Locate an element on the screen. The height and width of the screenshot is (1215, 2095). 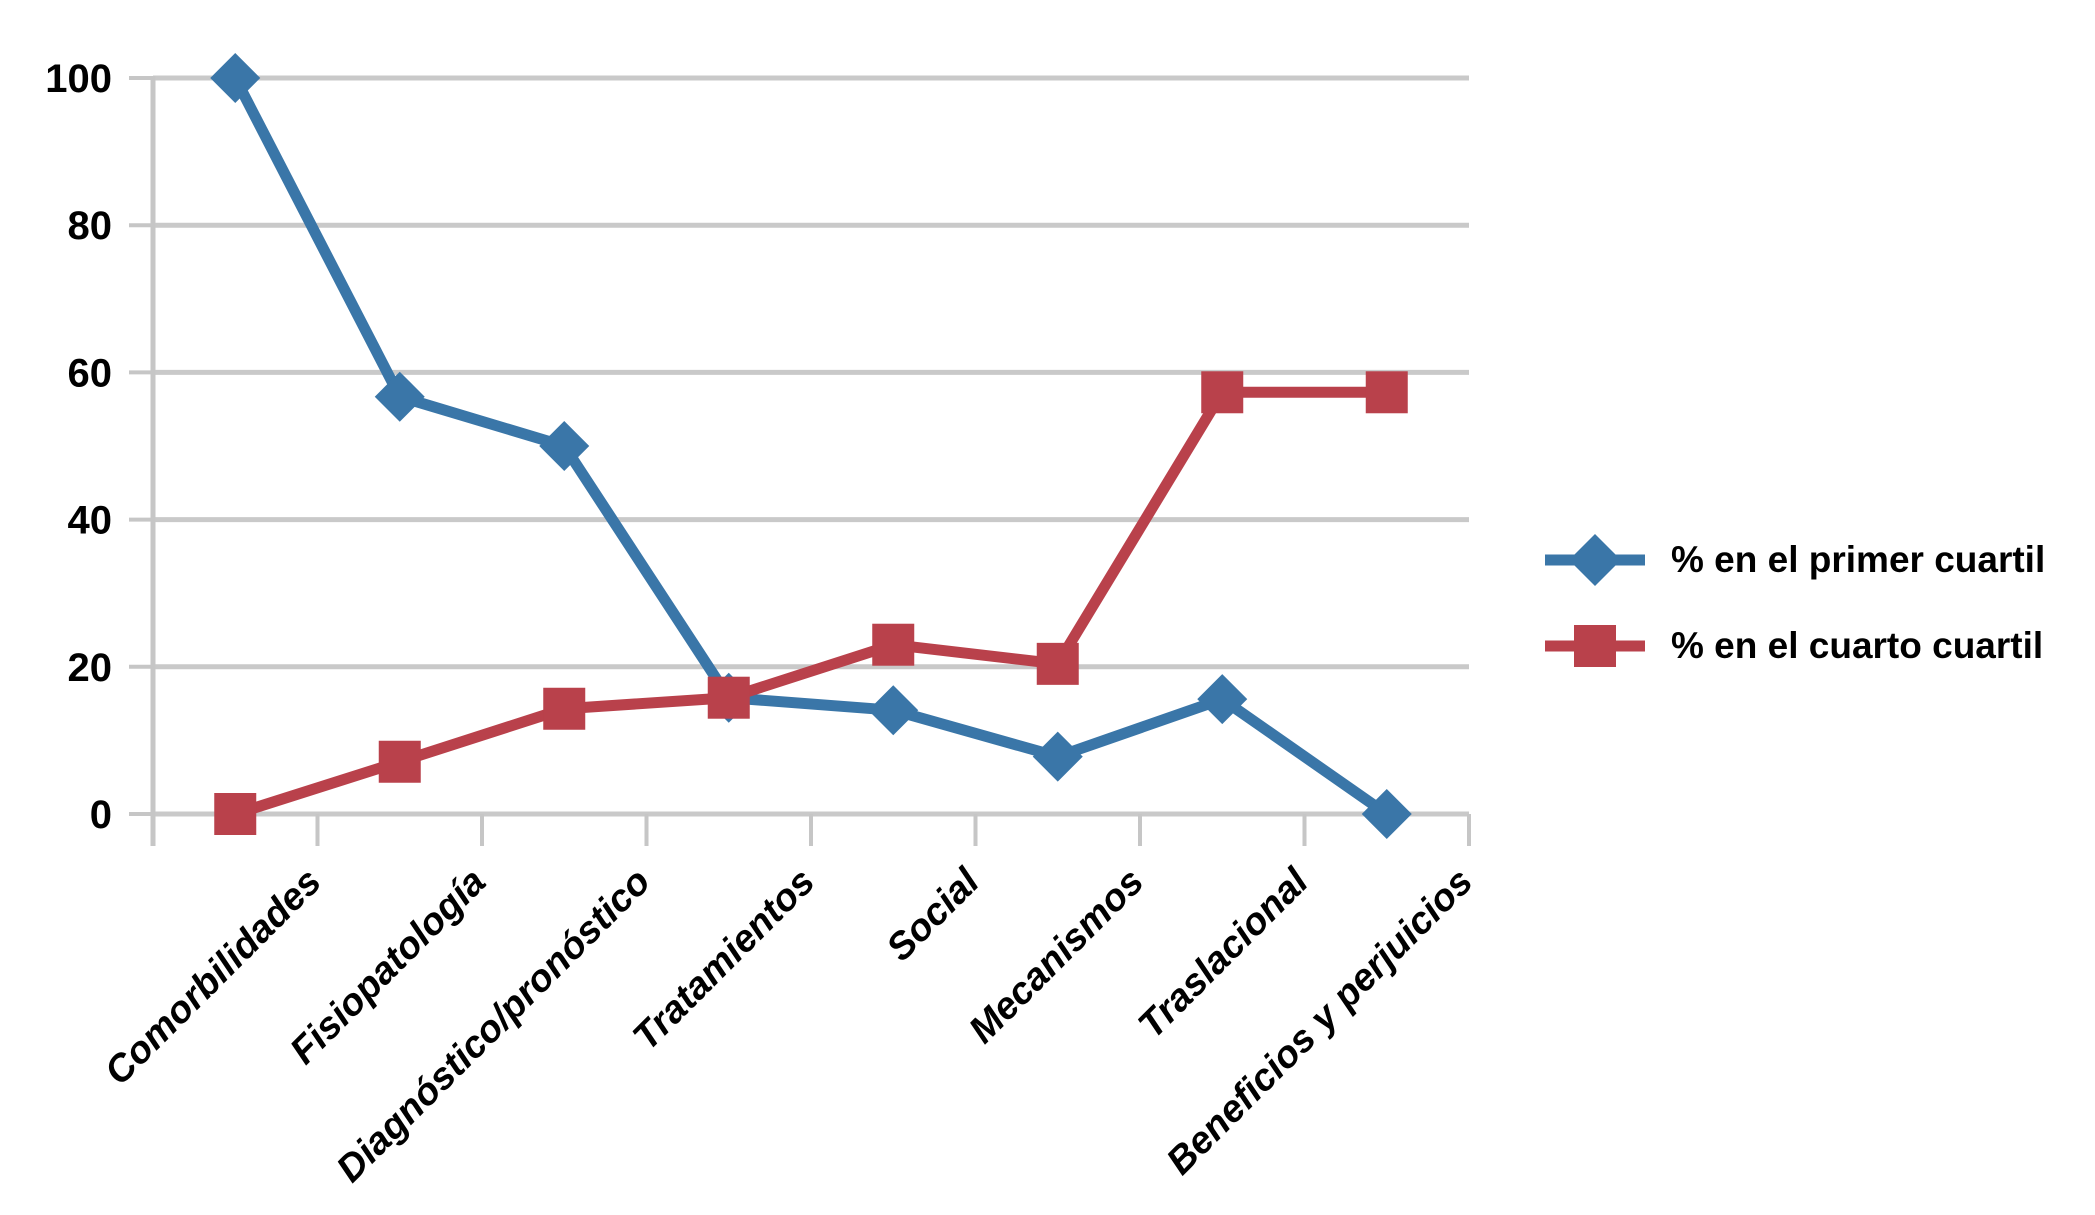
x-axis-label: Traslacional is located at coordinates (1224, 953).